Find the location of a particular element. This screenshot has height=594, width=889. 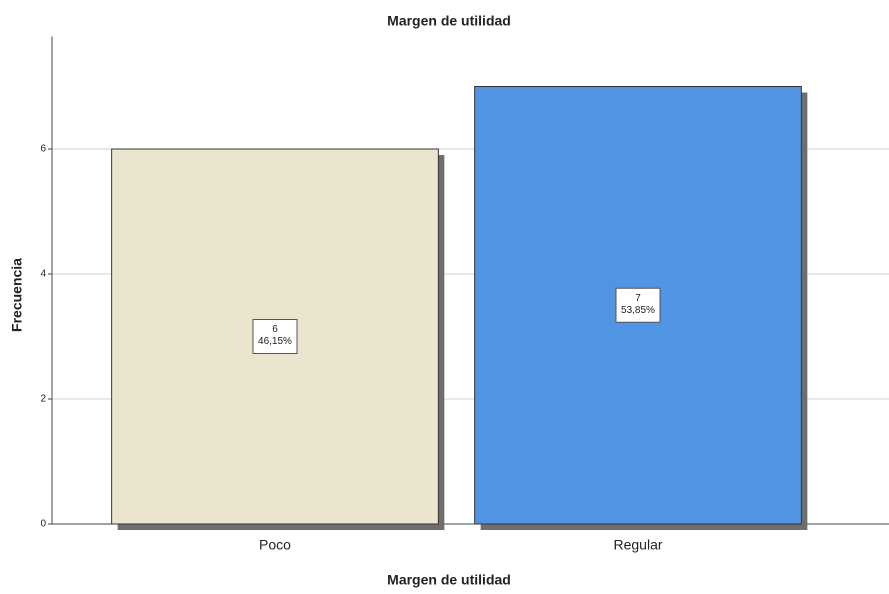

y-tick-label: 0 is located at coordinates (43, 524).